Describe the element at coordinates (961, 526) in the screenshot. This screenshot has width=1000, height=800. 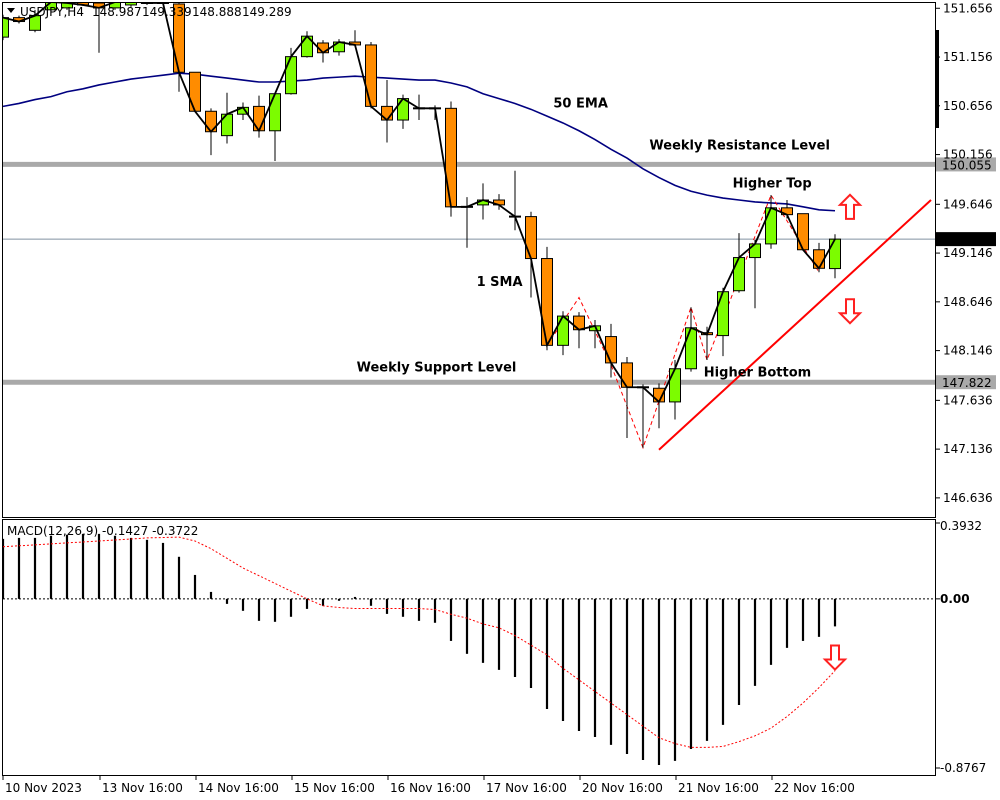
I see `macd-tick-label: 0.3932` at that location.